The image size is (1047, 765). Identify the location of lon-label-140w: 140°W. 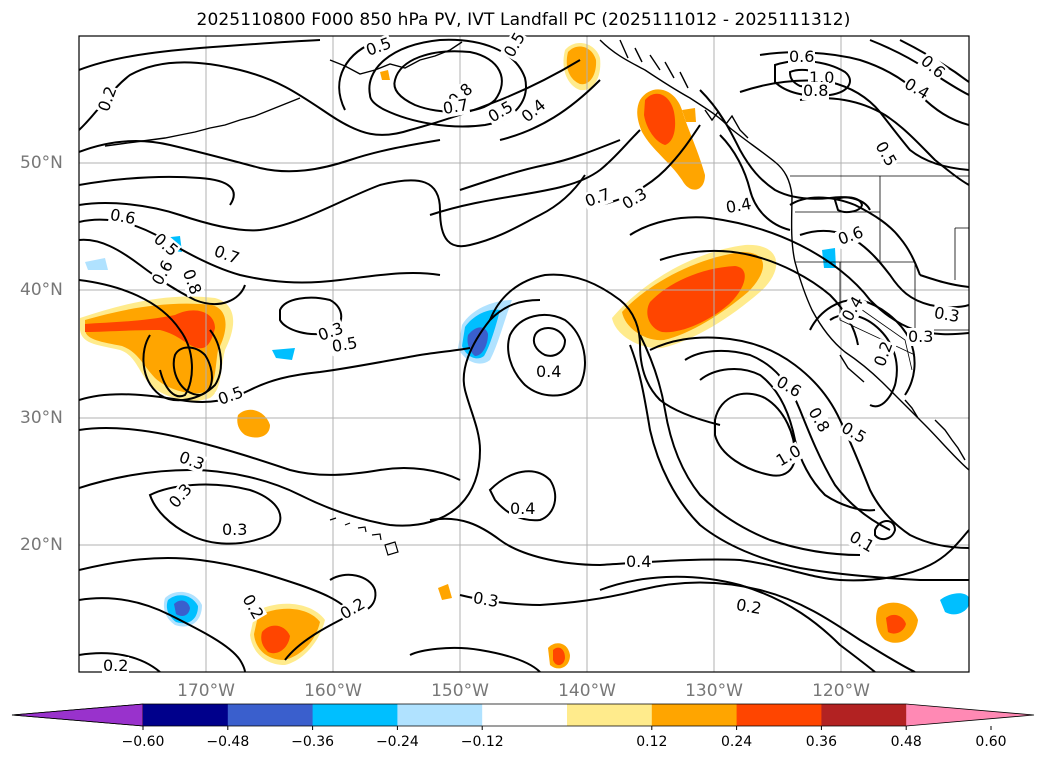
(587, 691).